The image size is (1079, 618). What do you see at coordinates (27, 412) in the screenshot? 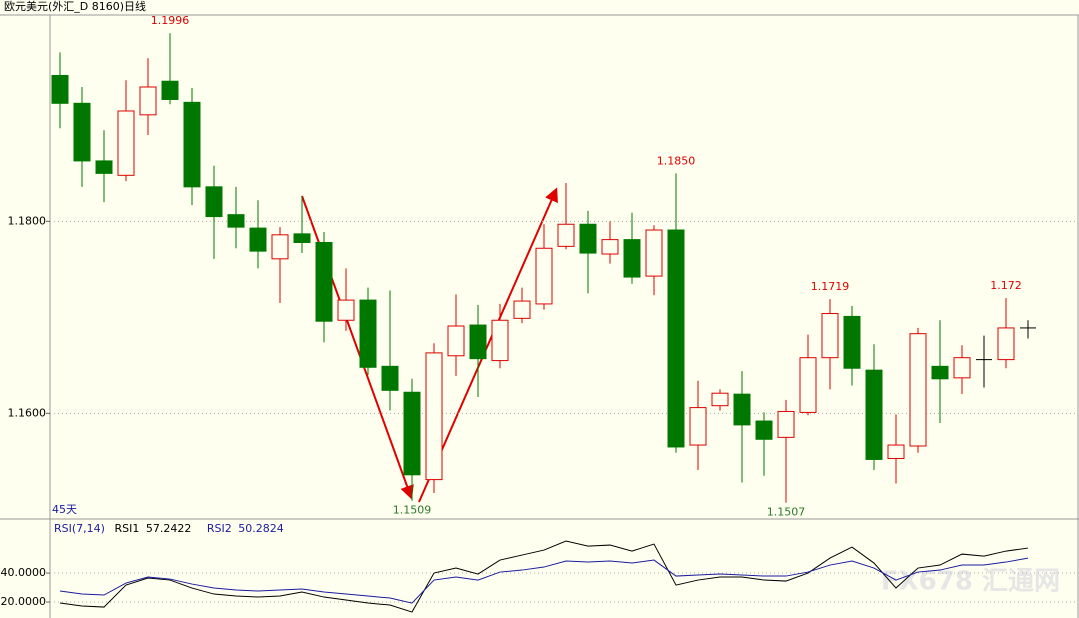
I see `y-tick-label: 1.1600` at bounding box center [27, 412].